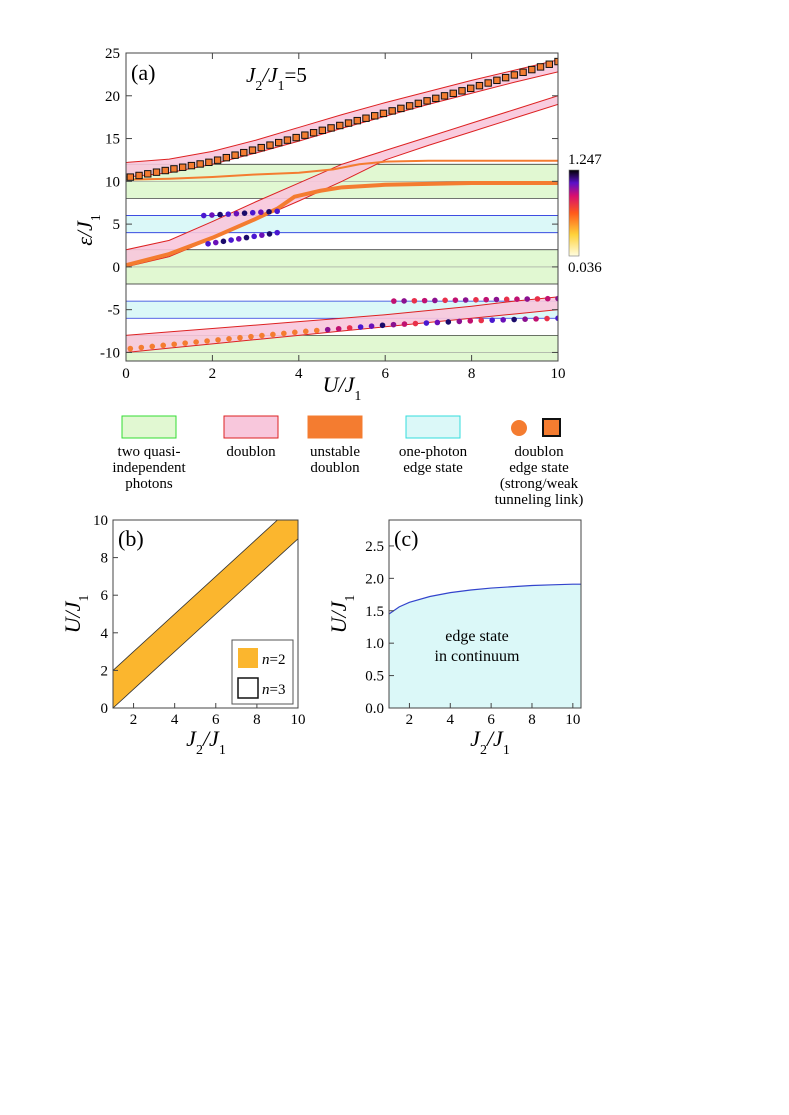 The height and width of the screenshot is (1115, 789). What do you see at coordinates (117, 268) in the screenshot?
I see `panel-a-ytick-label: 0` at bounding box center [117, 268].